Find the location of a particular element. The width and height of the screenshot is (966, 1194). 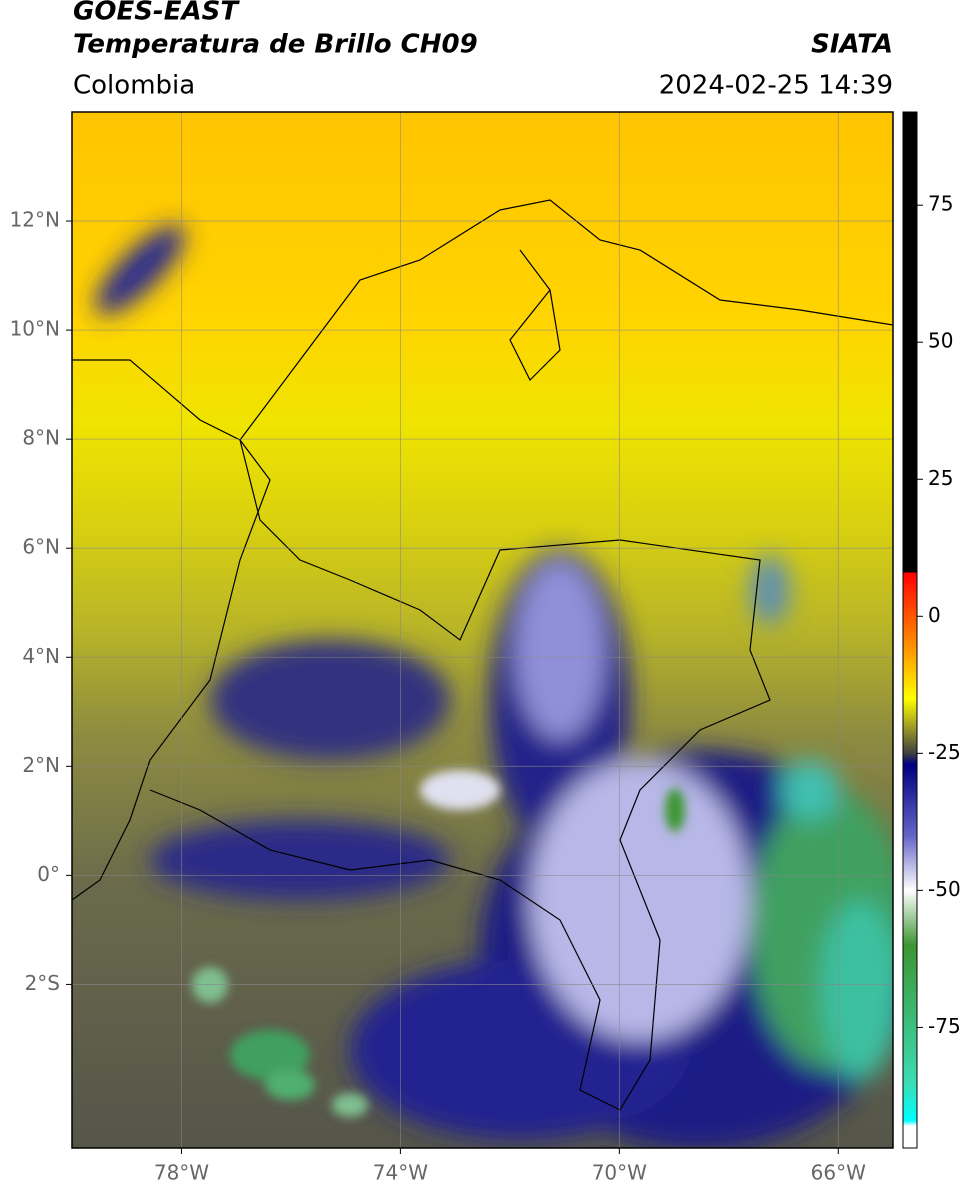

source: SIATA is located at coordinates (852, 45).